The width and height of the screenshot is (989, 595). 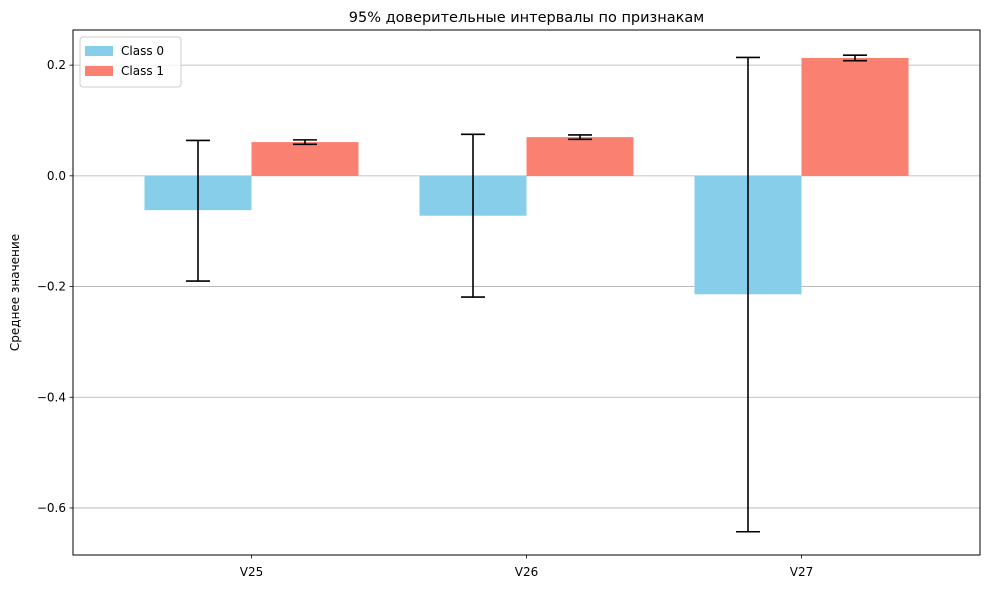 I want to click on chart-title: 95% доверительные интервалы по признакам, so click(x=526, y=18).